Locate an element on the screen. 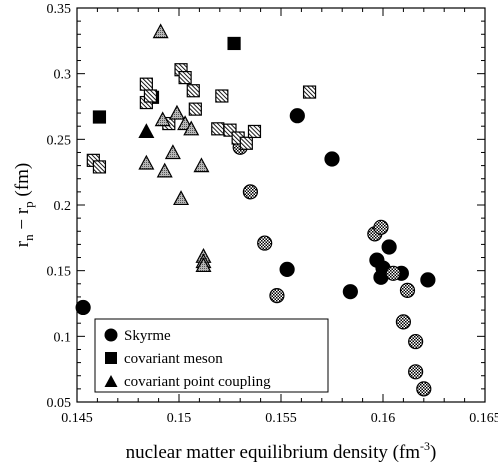 The width and height of the screenshot is (498, 466). y-tick-label: 0.35 is located at coordinates (59, 9).